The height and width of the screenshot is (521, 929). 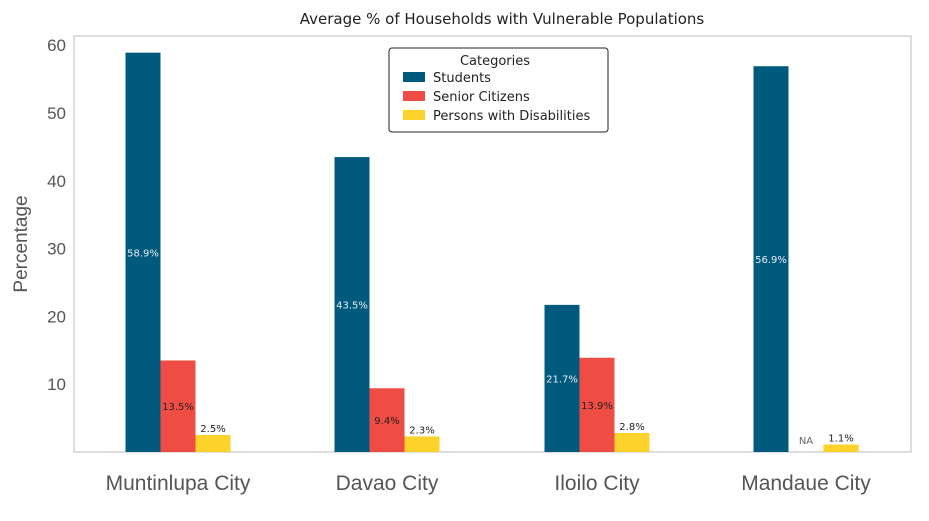 What do you see at coordinates (631, 427) in the screenshot?
I see `data-label-persons-with-disabilities: 2.8%` at bounding box center [631, 427].